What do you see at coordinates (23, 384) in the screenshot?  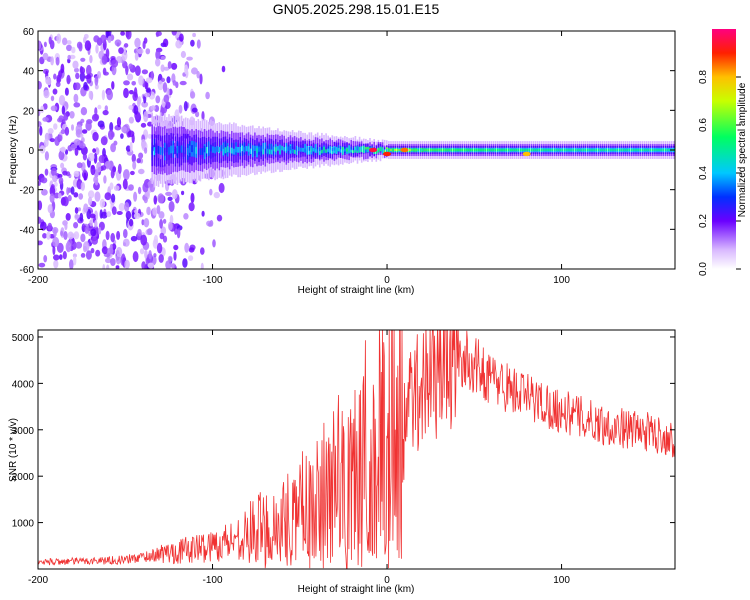 I see `y-tick-label: 4000` at bounding box center [23, 384].